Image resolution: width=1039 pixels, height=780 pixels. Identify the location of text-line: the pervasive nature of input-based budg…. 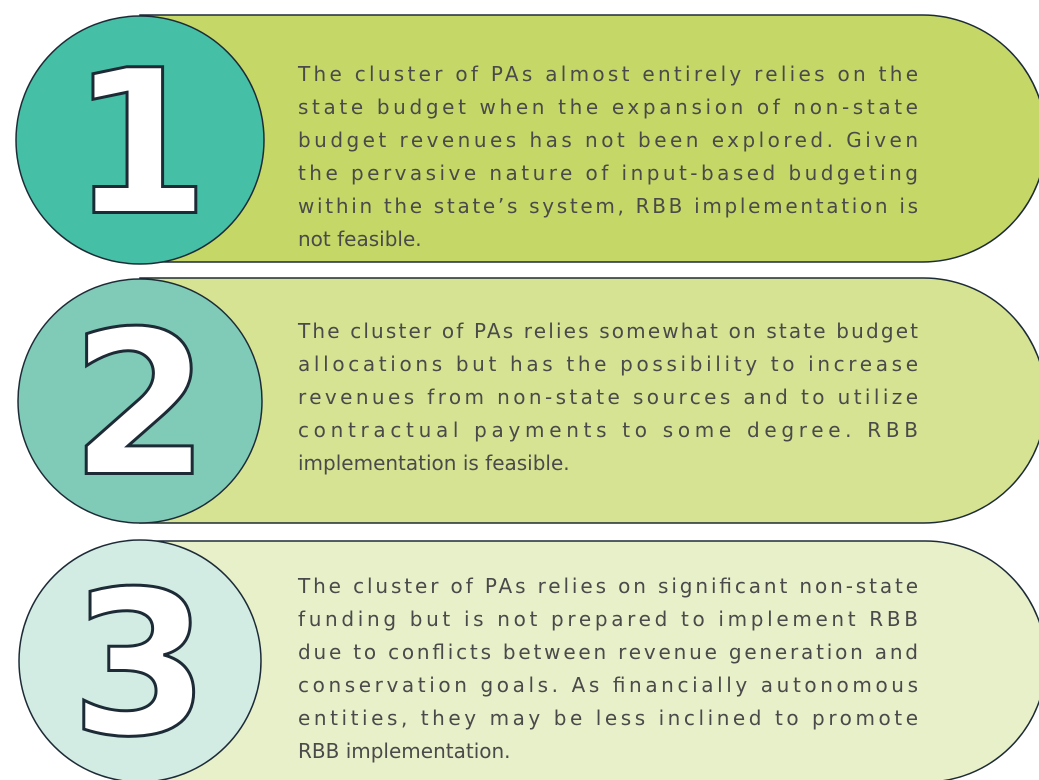
(608, 173).